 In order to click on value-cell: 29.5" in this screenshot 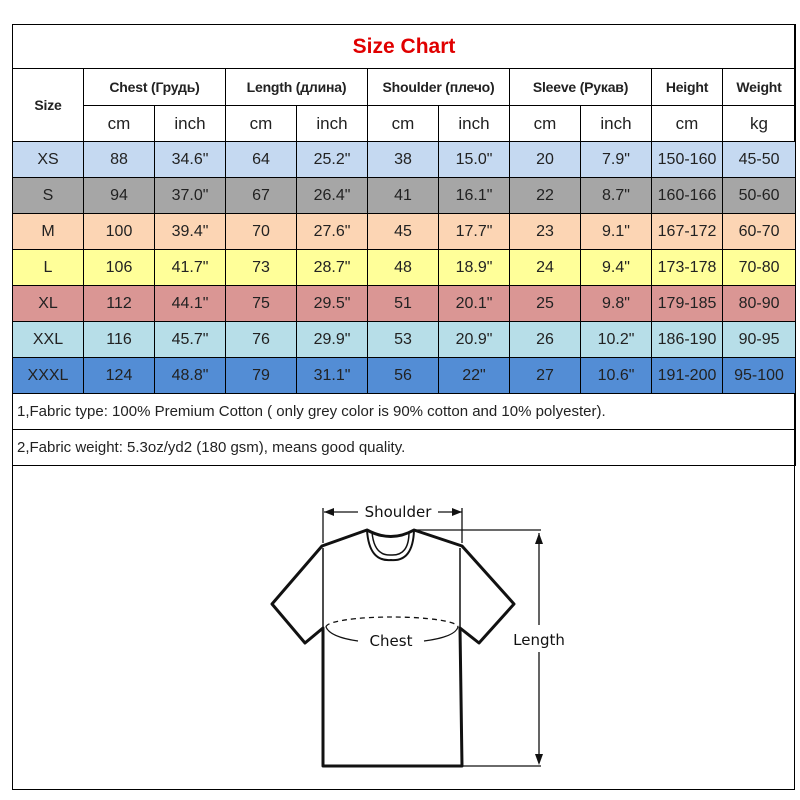, I will do `click(332, 303)`.